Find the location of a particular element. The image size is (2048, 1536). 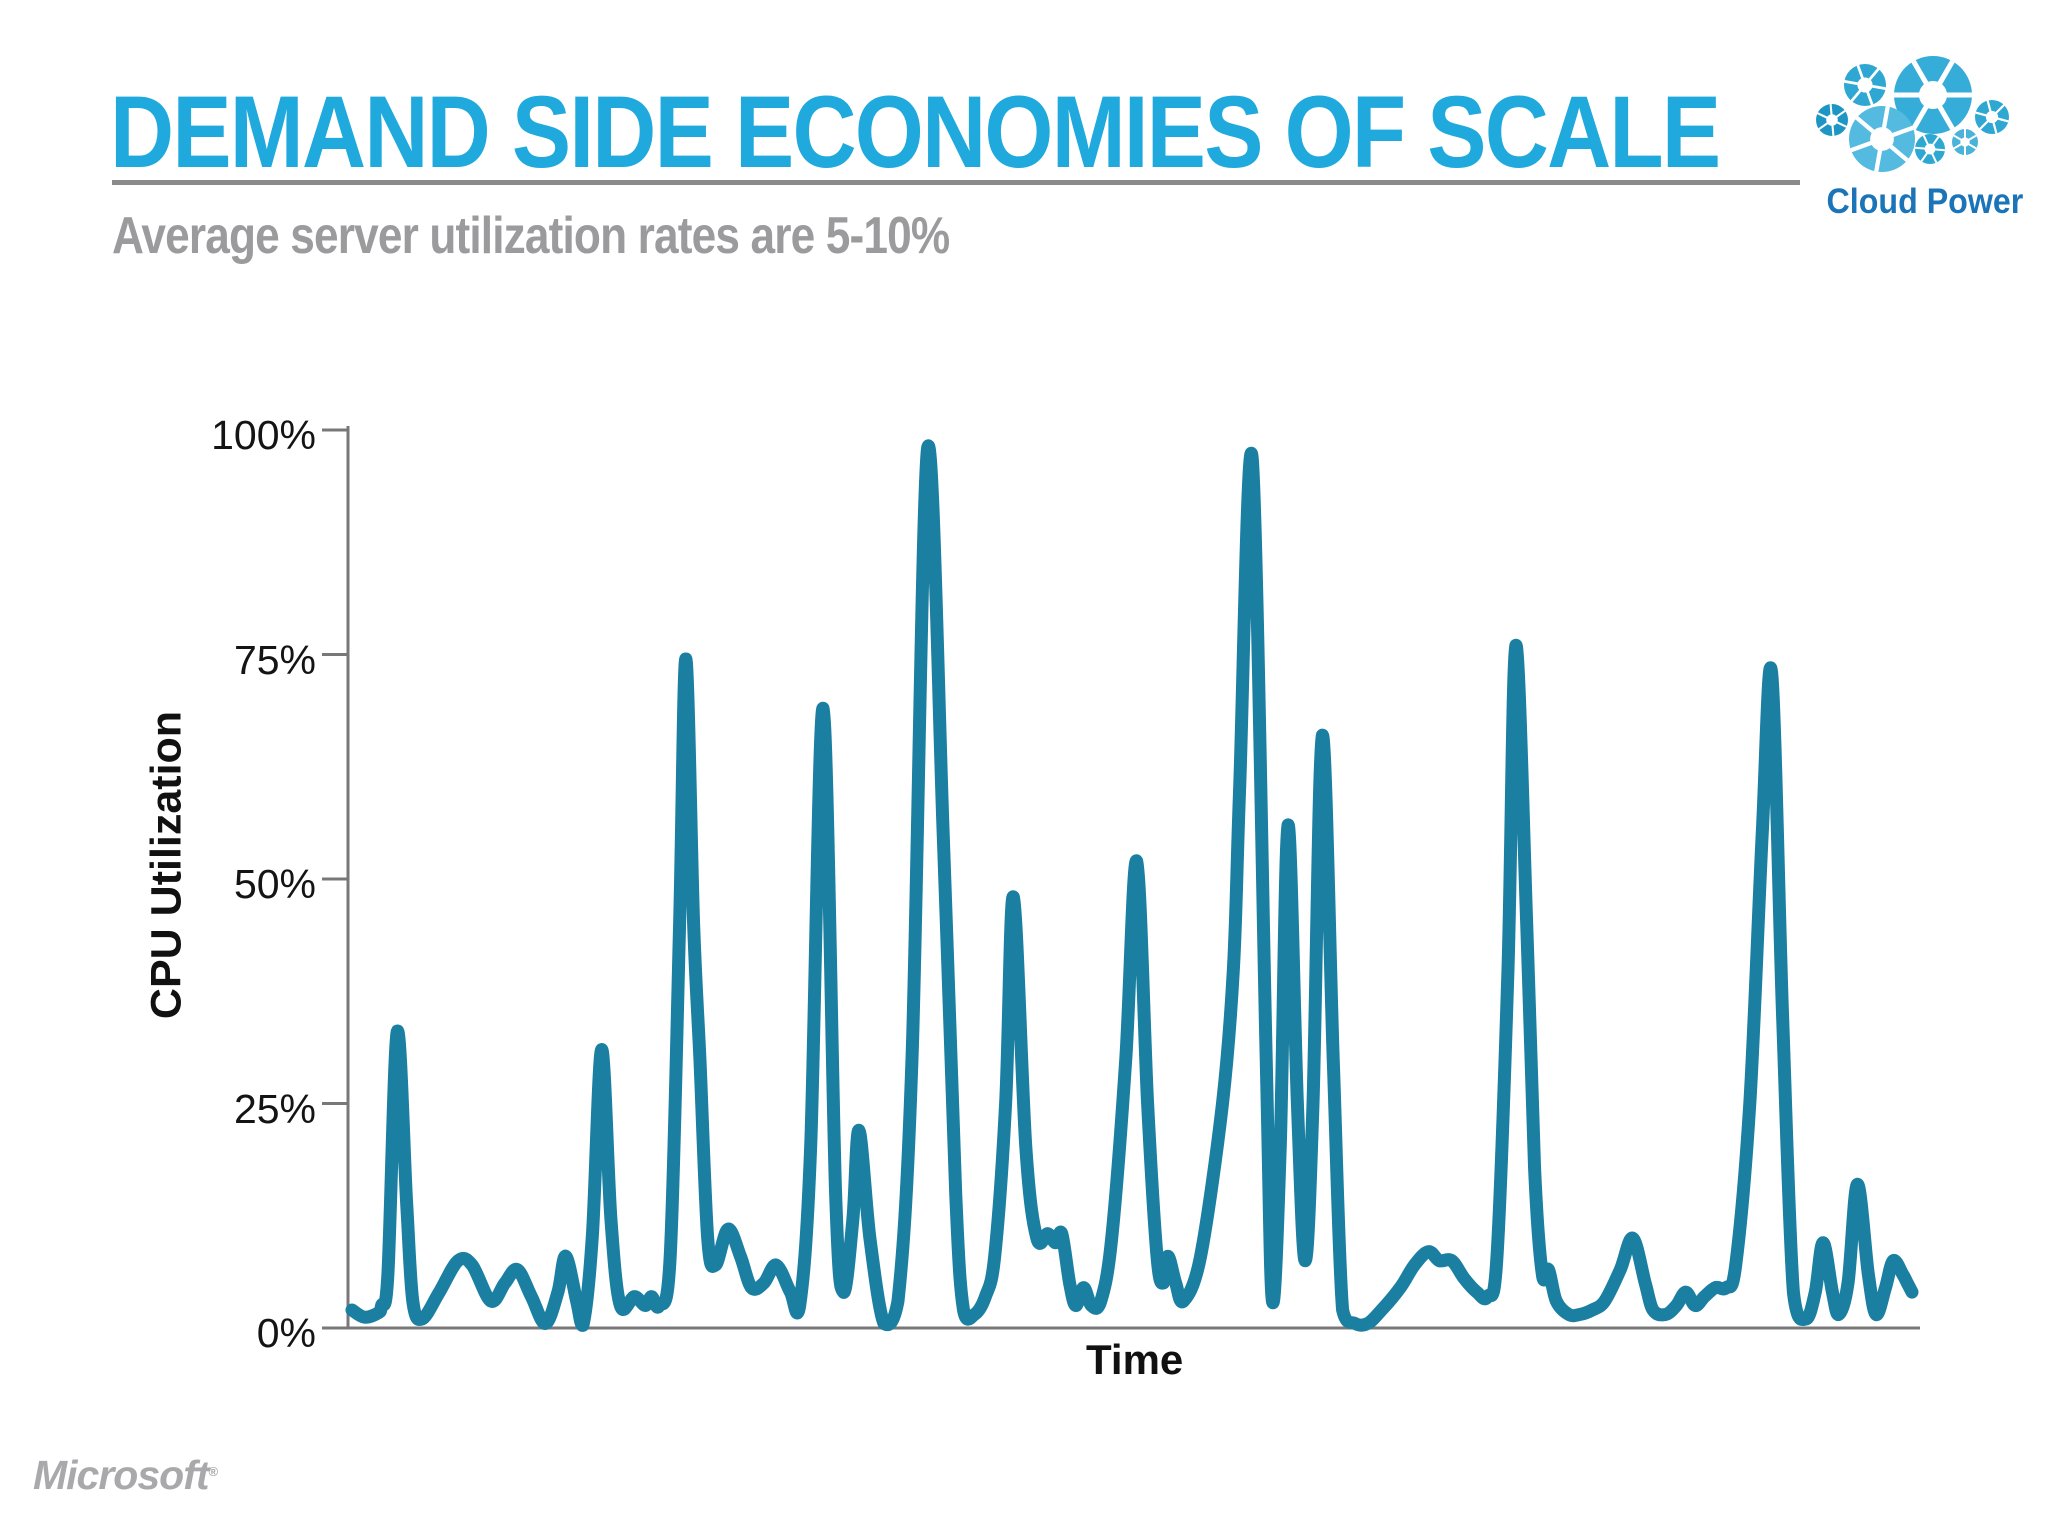

microsoft-logo: Microsoft® is located at coordinates (126, 1475).